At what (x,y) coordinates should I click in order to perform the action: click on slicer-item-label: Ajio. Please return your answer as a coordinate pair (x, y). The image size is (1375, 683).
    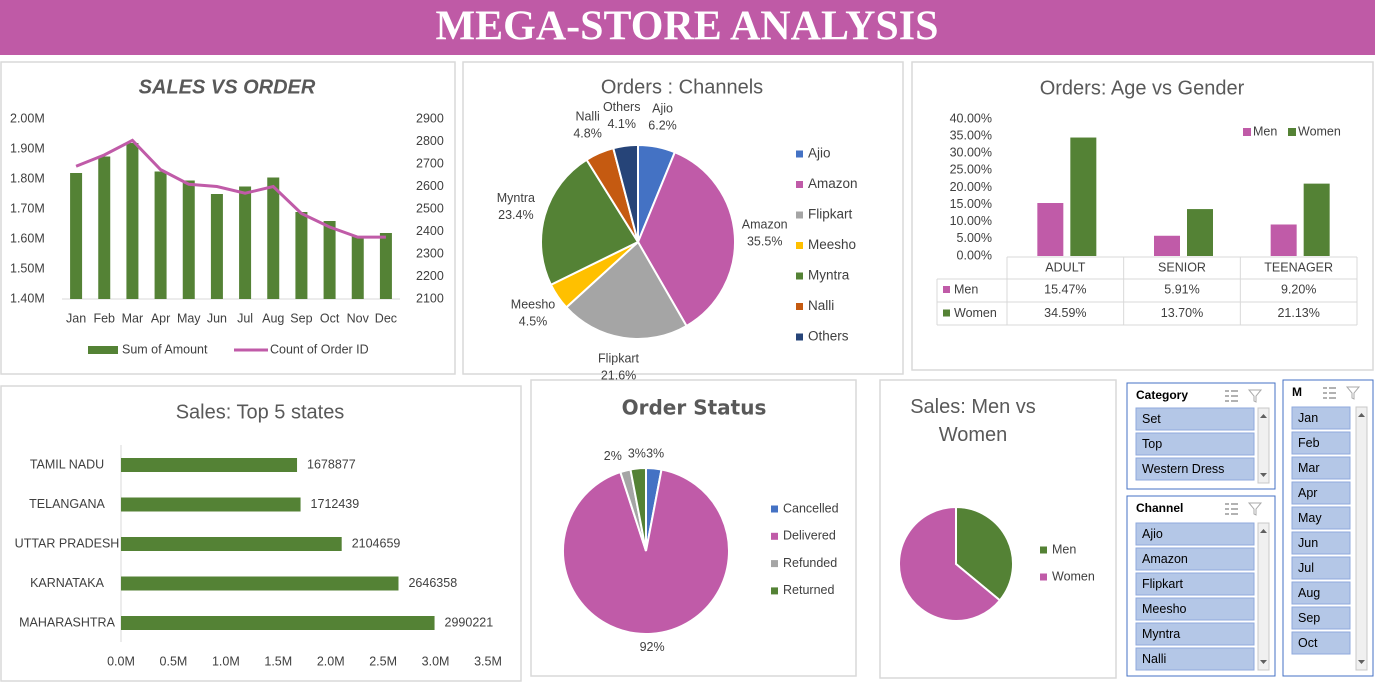
    Looking at the image, I should click on (1152, 534).